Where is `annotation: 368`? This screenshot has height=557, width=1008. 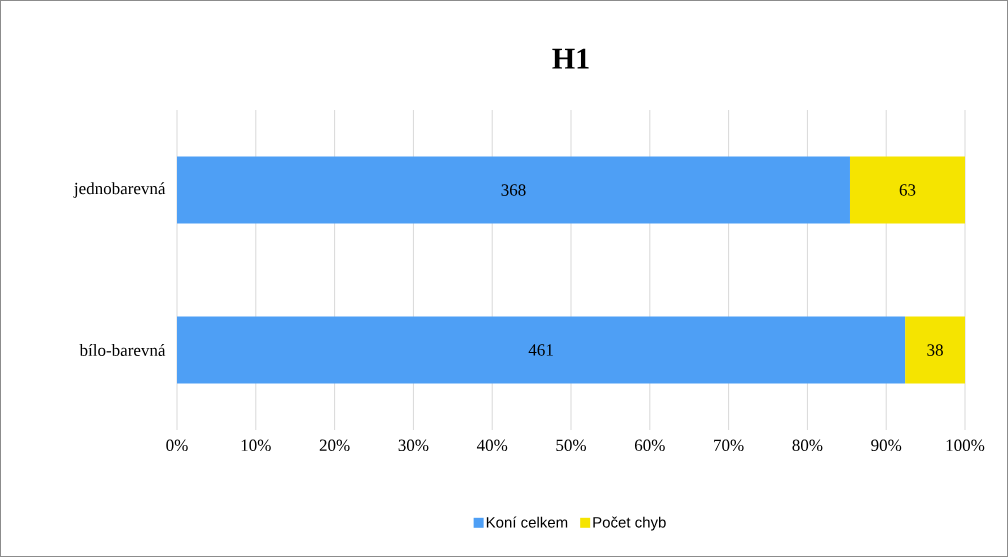
annotation: 368 is located at coordinates (513, 190).